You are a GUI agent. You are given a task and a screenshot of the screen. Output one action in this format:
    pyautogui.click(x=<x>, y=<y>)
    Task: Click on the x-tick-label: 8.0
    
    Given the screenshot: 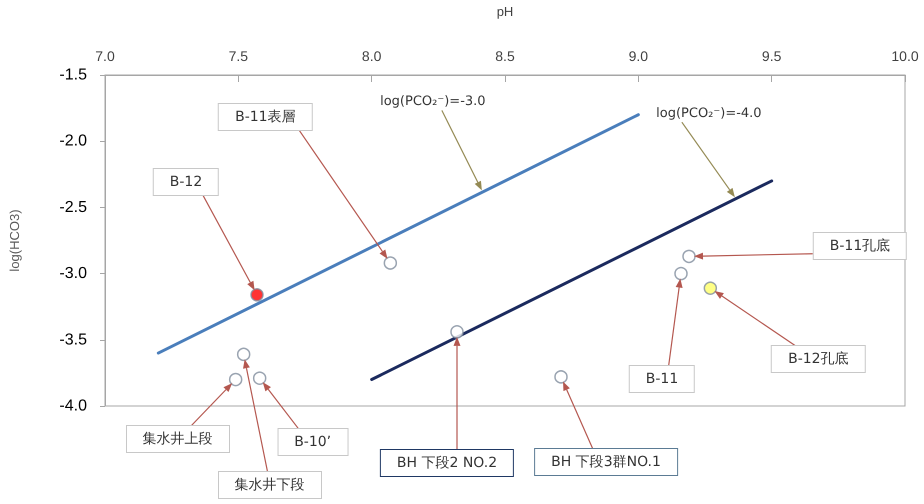 What is the action you would take?
    pyautogui.click(x=372, y=56)
    